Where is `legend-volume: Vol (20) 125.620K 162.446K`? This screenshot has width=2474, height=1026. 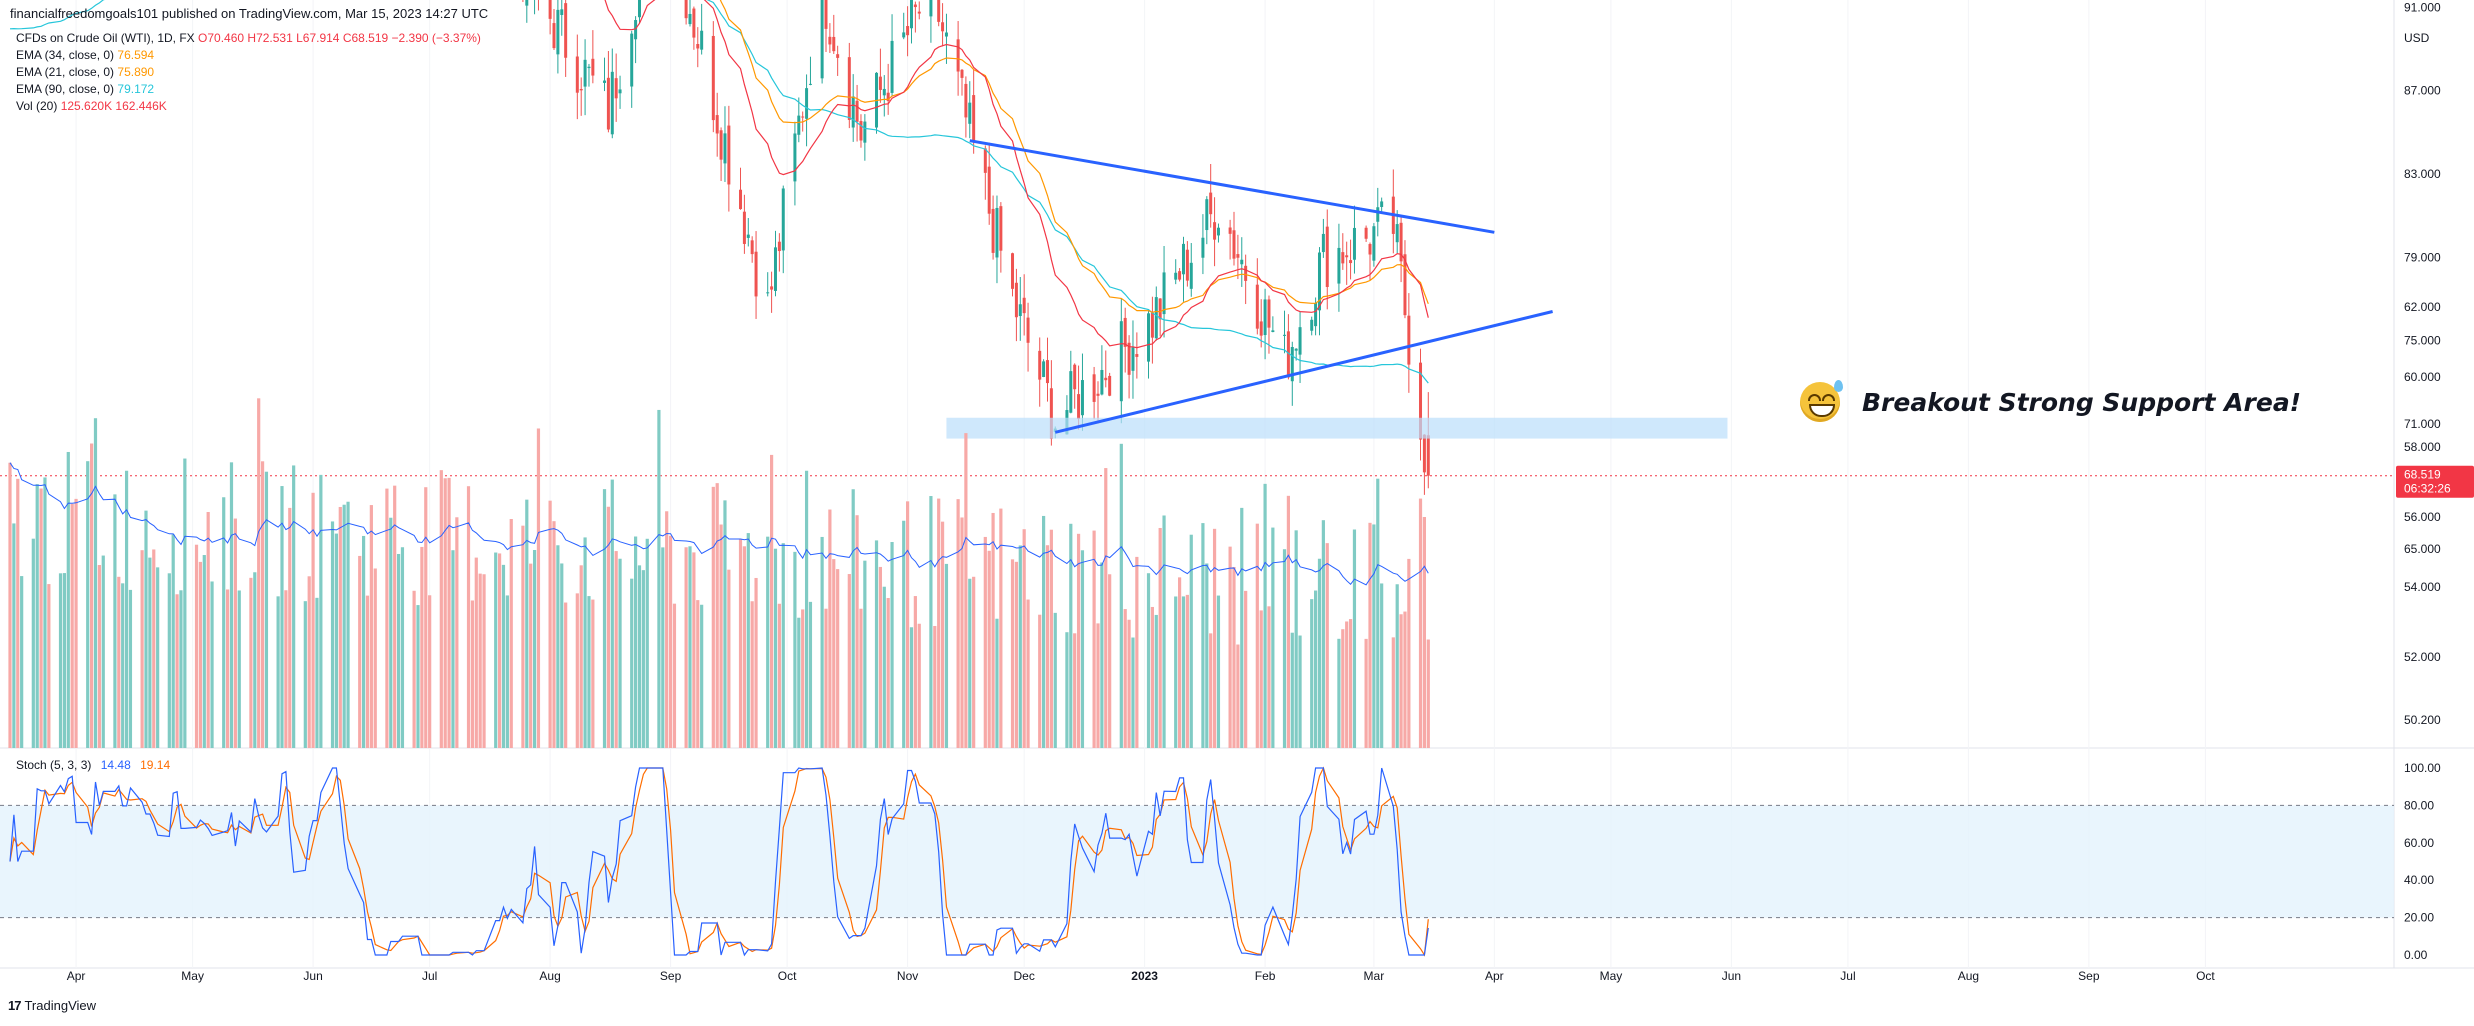 legend-volume: Vol (20) 125.620K 162.446K is located at coordinates (248, 106).